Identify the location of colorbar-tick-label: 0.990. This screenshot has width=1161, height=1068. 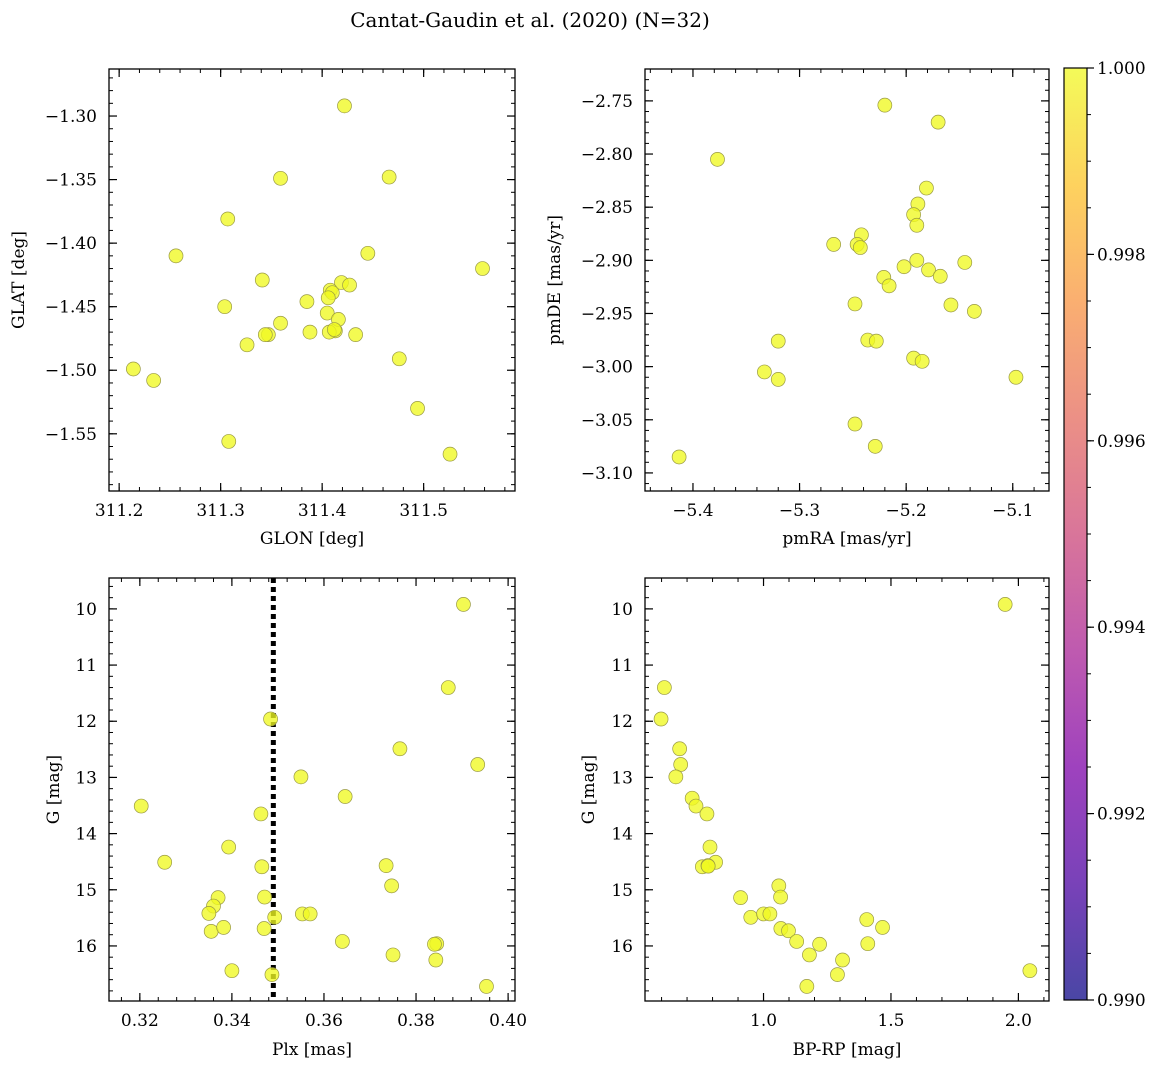
(1121, 1001).